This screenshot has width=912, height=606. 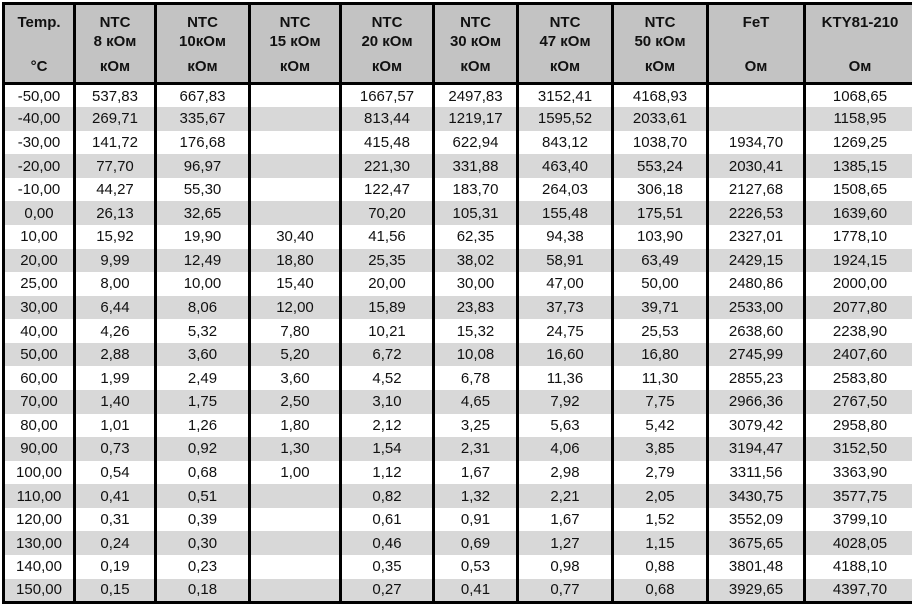 I want to click on resistance-cell: 1,99, so click(x=115, y=378).